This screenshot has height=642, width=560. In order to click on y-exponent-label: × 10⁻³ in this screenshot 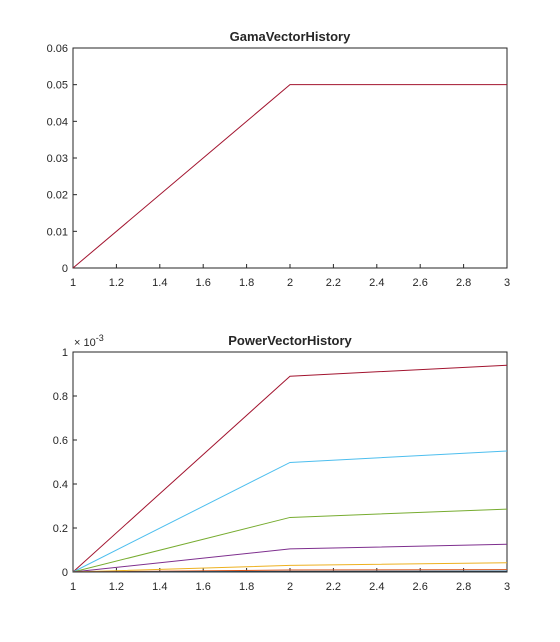, I will do `click(89, 341)`.